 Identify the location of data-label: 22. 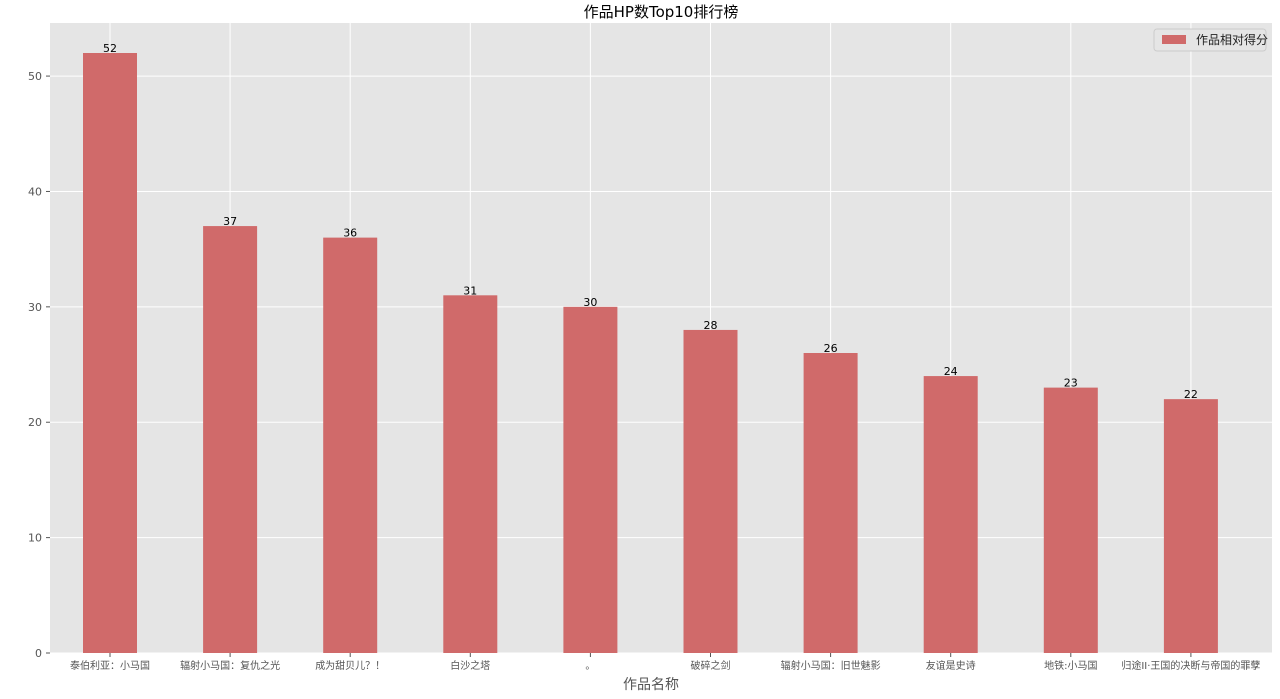
(1191, 394).